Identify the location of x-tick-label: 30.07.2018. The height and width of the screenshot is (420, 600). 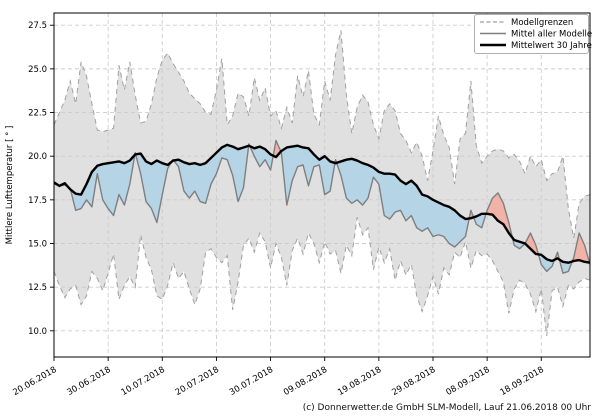
(251, 381).